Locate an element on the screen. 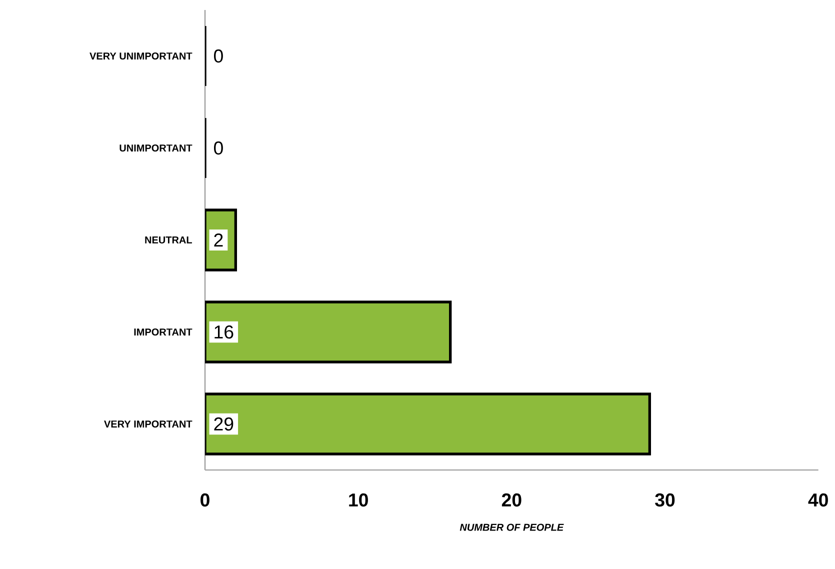  y-tick-label: IMPORTANT is located at coordinates (163, 332).